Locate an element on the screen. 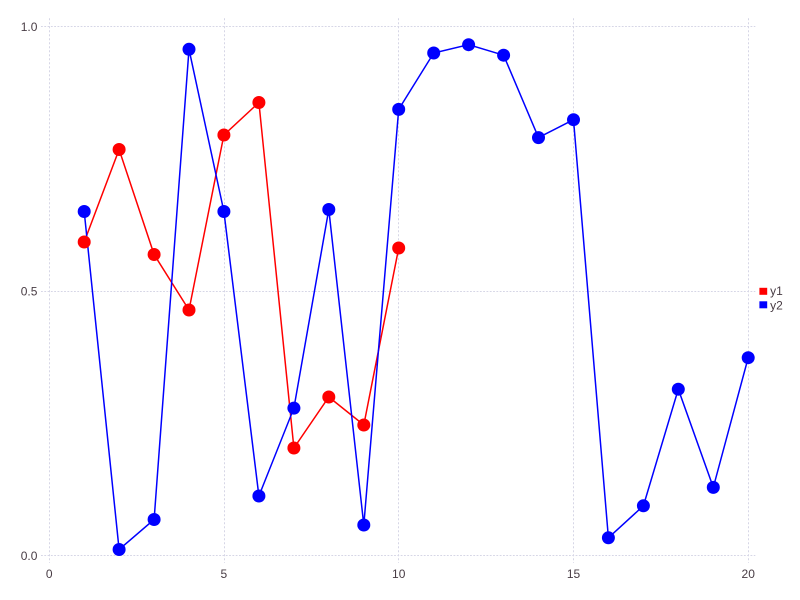  svg-text: y1 is located at coordinates (776, 291).